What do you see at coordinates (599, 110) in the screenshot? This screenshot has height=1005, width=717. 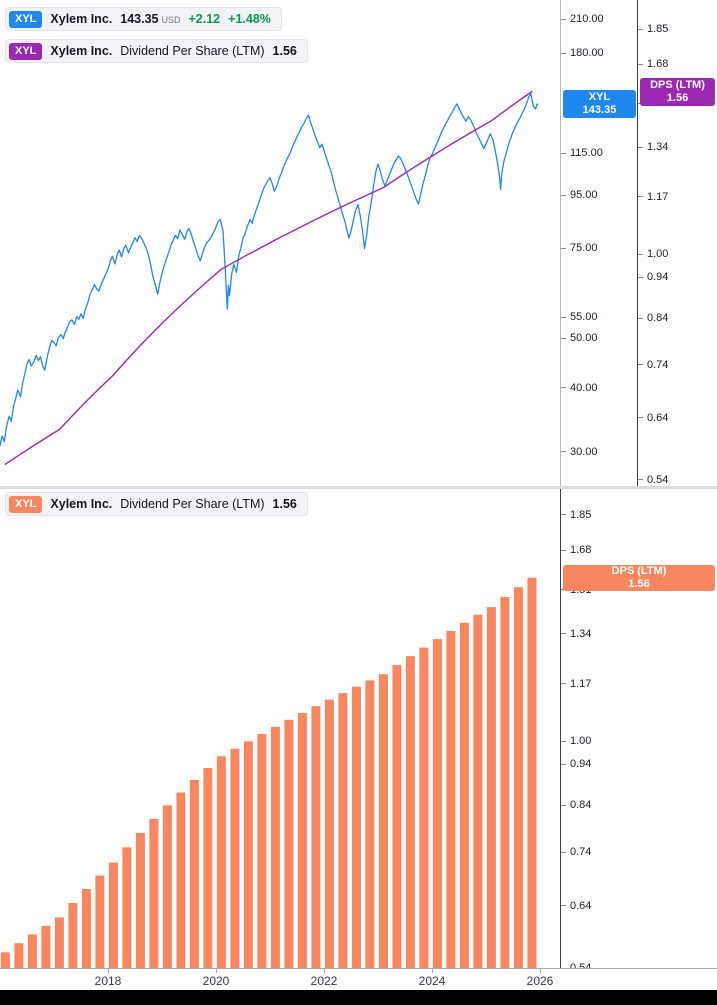 I see `badge-line: 143.35` at bounding box center [599, 110].